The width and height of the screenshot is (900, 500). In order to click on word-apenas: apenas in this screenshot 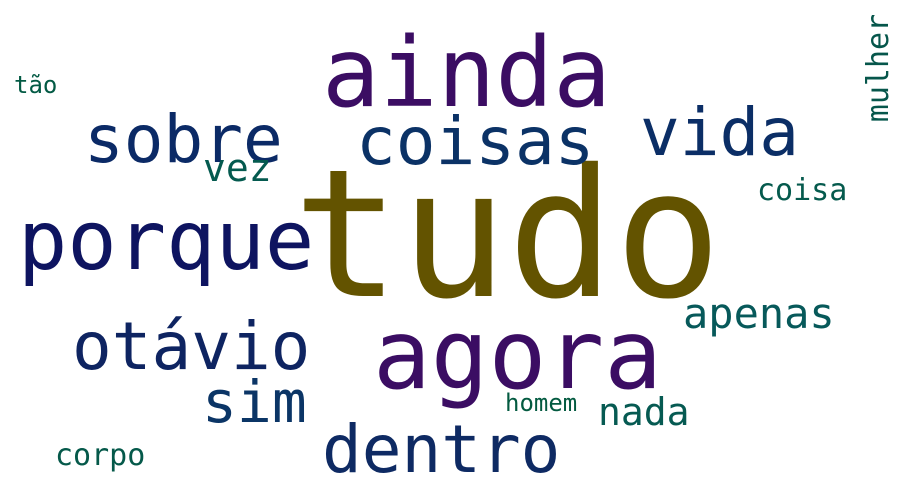, I will do `click(759, 313)`.